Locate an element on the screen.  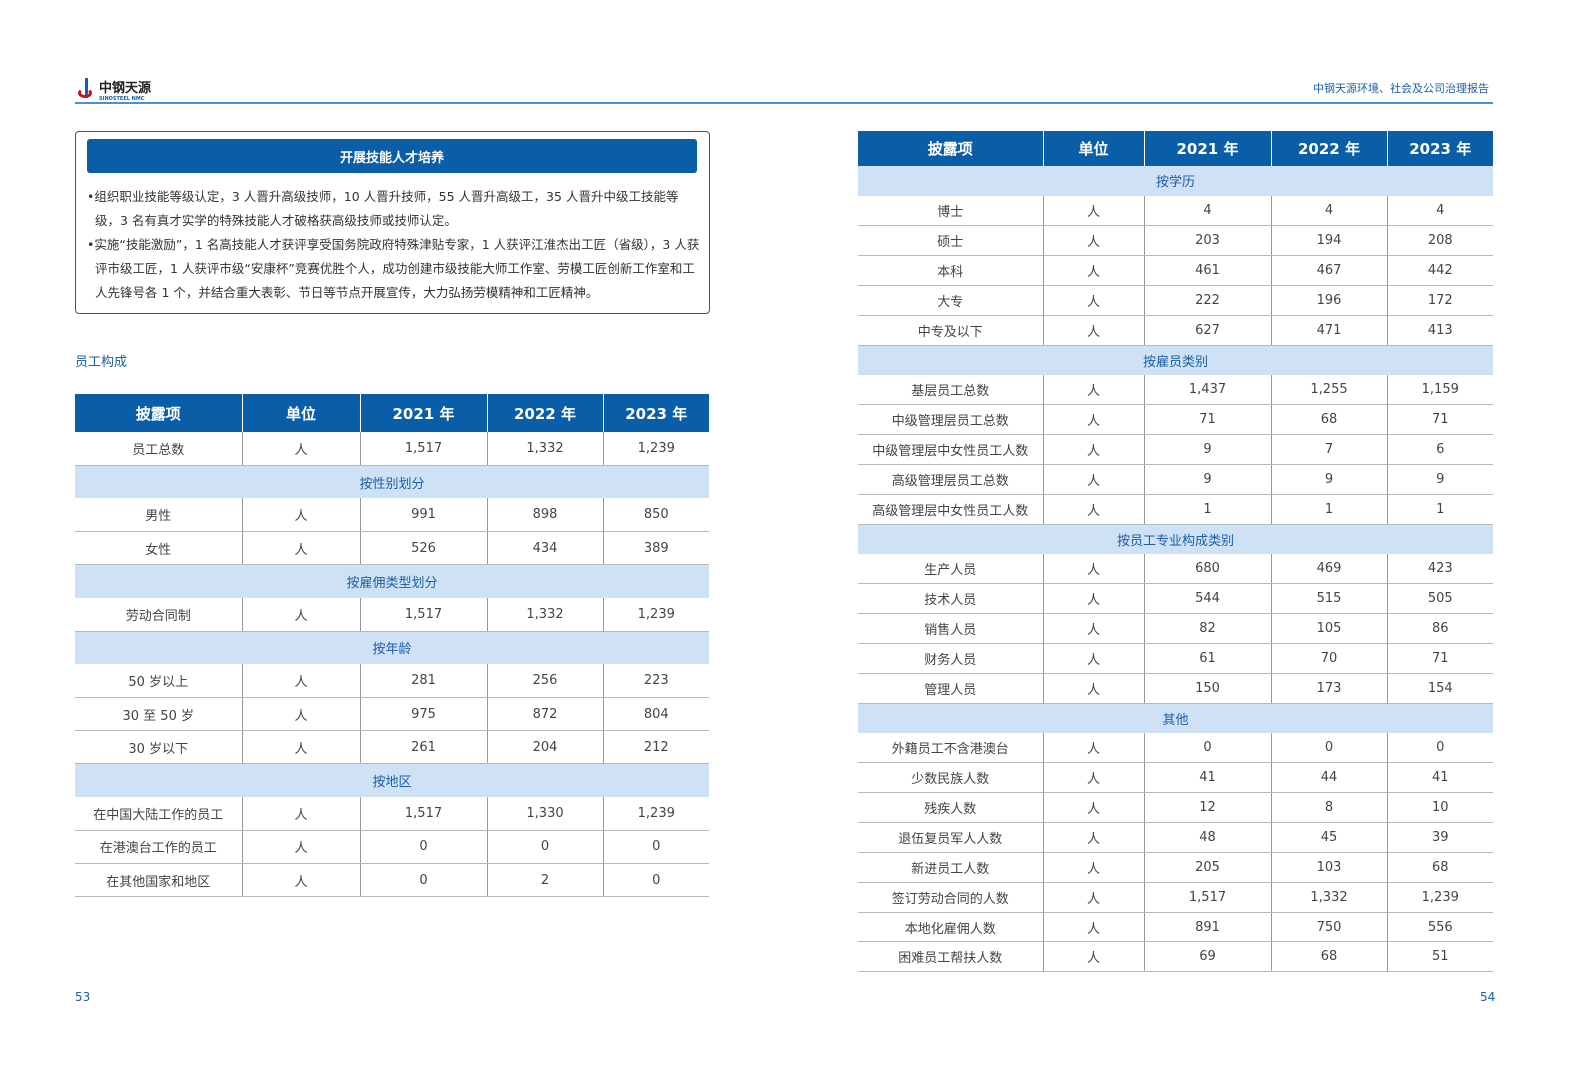
value-2021: 526 is located at coordinates (423, 548).